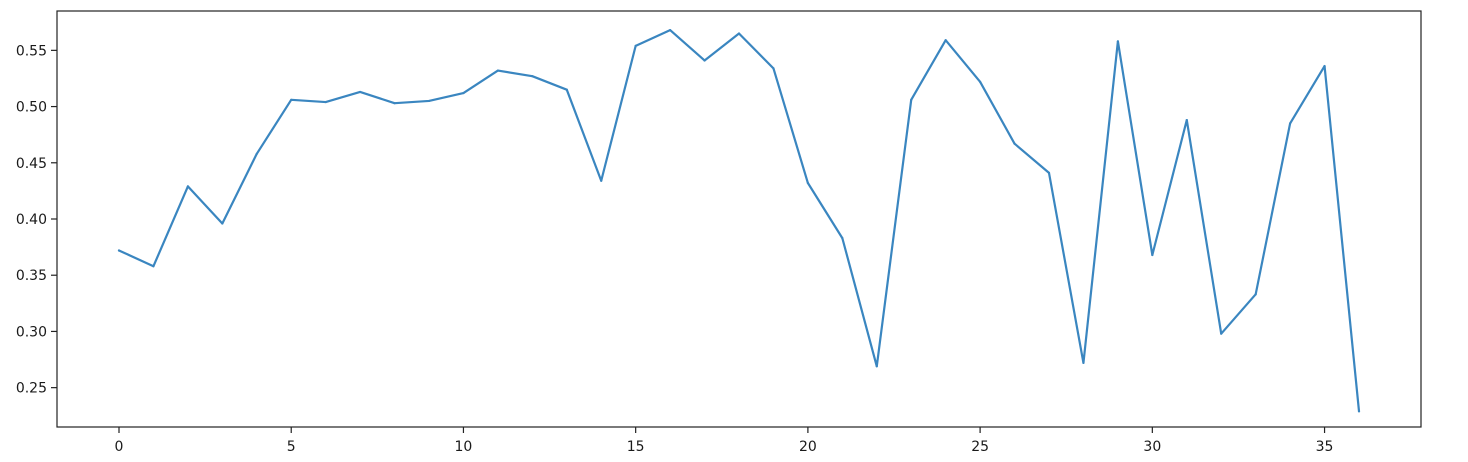  I want to click on x-tick-label: 0, so click(119, 447).